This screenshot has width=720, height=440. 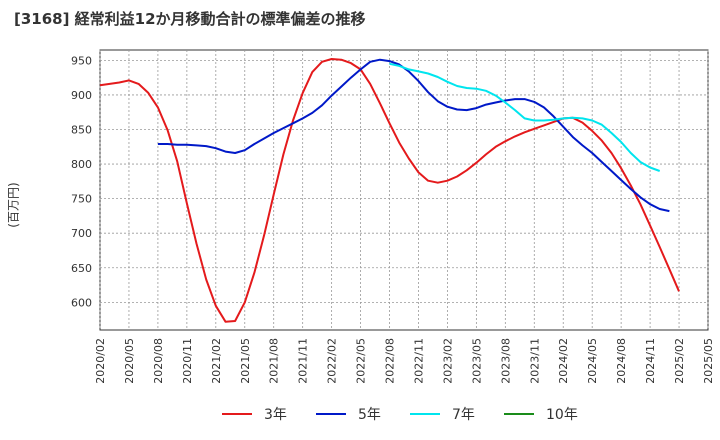 What do you see at coordinates (369, 415) in the screenshot?
I see `legend-label: 5年` at bounding box center [369, 415].